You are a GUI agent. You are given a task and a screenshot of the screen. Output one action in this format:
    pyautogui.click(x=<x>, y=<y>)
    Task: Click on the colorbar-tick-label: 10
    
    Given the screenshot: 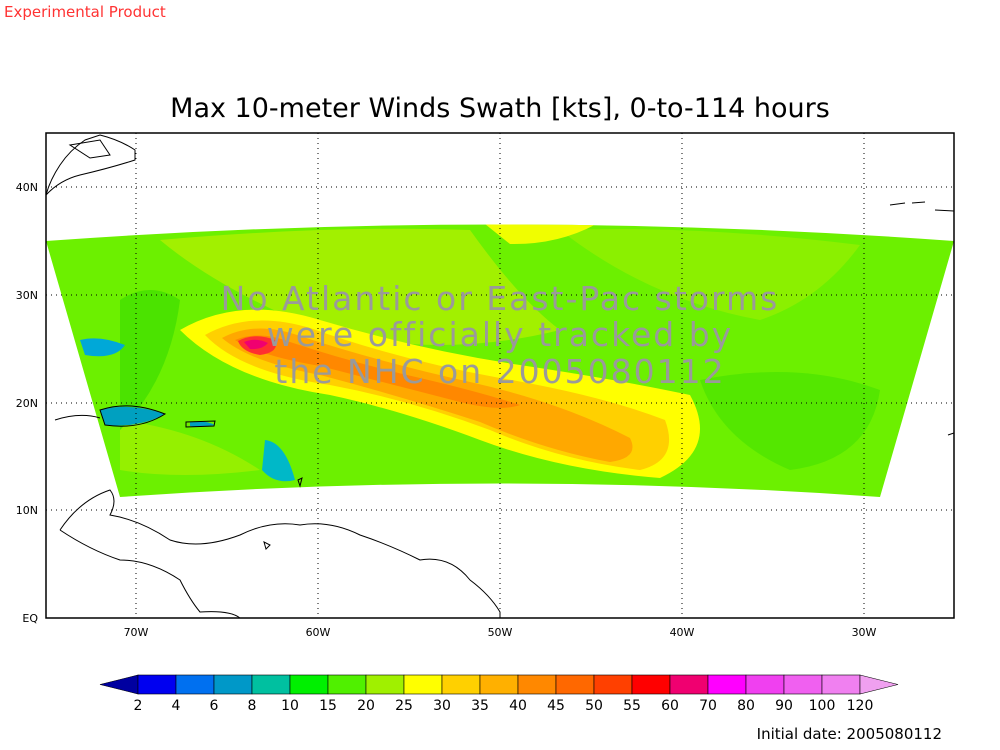 What is the action you would take?
    pyautogui.click(x=290, y=706)
    